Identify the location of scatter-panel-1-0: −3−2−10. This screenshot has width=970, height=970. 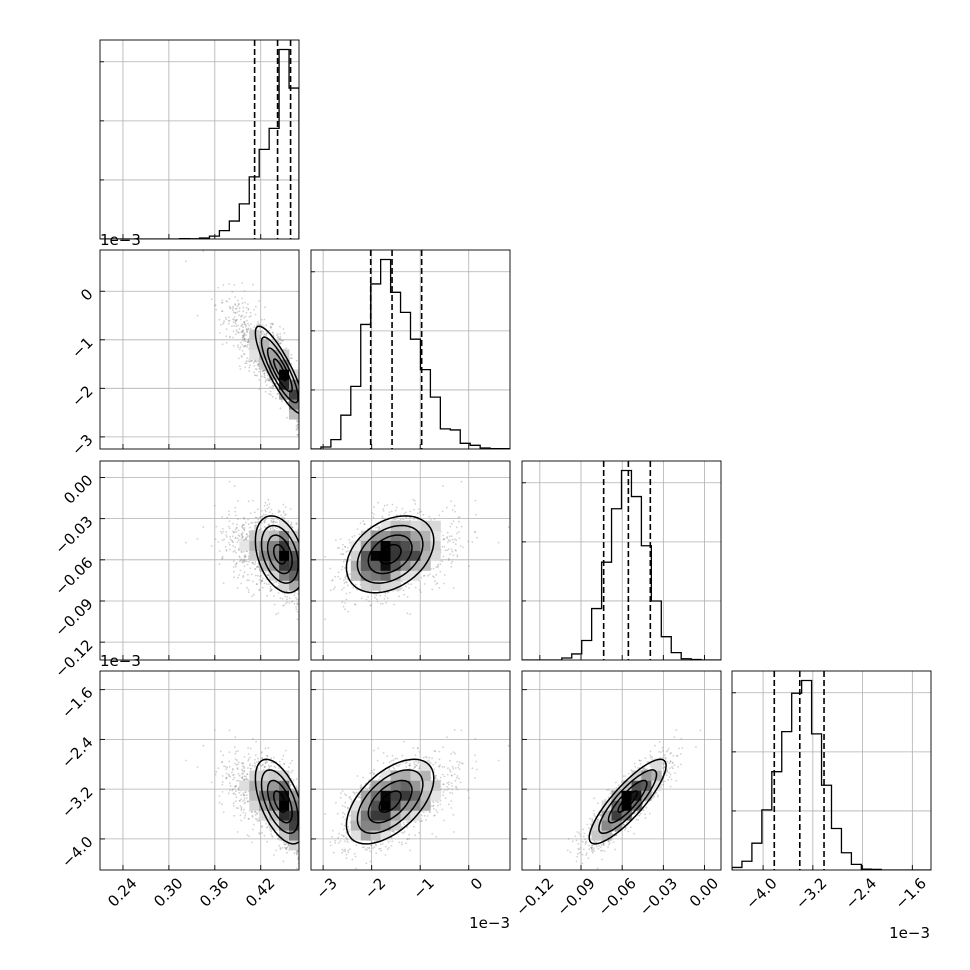
(184, 354).